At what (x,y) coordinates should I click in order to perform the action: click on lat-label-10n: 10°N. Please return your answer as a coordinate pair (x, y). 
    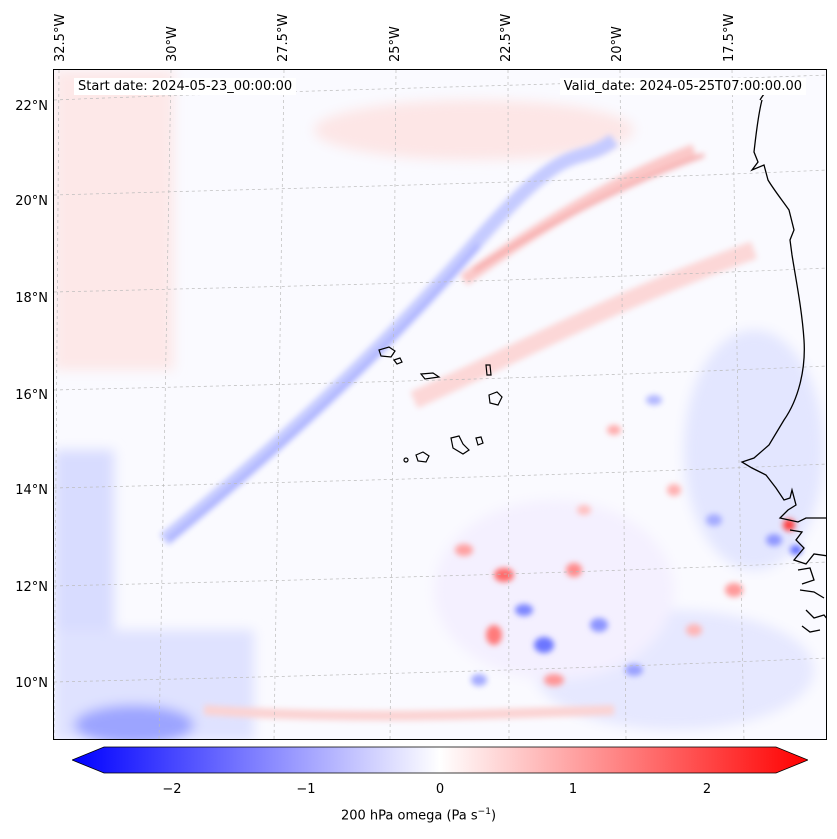
    Looking at the image, I should click on (31, 683).